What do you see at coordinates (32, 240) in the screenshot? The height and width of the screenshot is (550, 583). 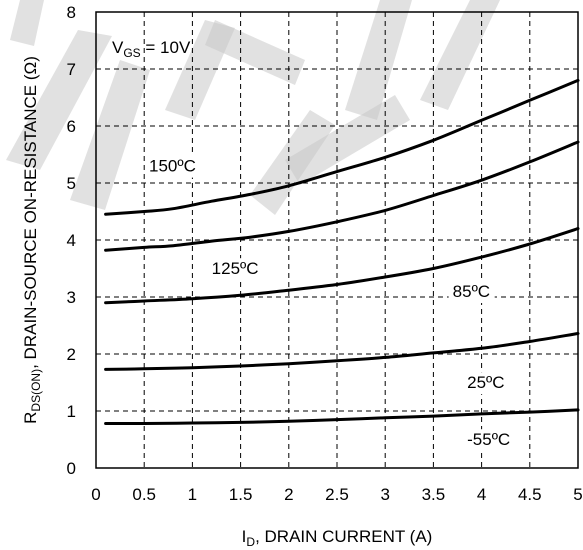 I see `y-axis-label: RDS(ON), DRAIN-SOURCE ON-RESISTANCE (Ω)` at bounding box center [32, 240].